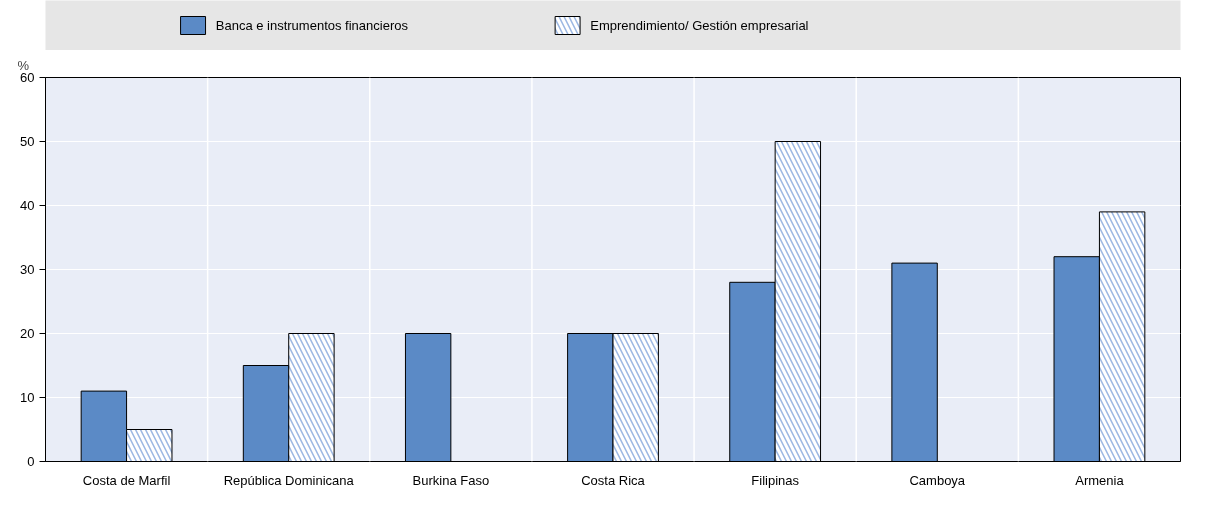  What do you see at coordinates (699, 25) in the screenshot?
I see `legend-label: Emprendimiento/ Gestión empresarial` at bounding box center [699, 25].